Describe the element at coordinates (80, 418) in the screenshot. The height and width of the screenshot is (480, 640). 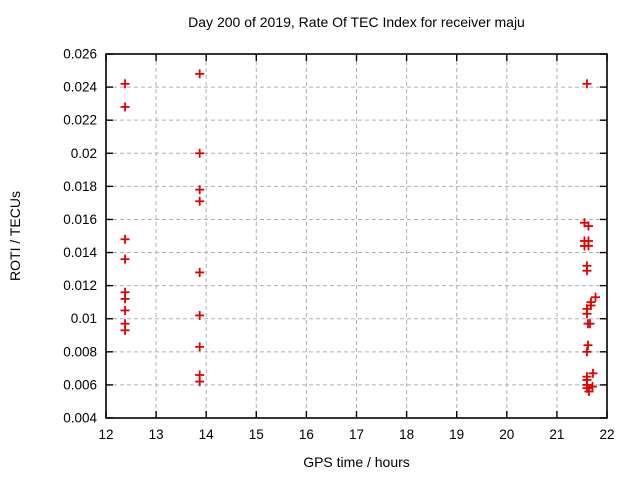
I see `y-tick-label: 0.004` at that location.